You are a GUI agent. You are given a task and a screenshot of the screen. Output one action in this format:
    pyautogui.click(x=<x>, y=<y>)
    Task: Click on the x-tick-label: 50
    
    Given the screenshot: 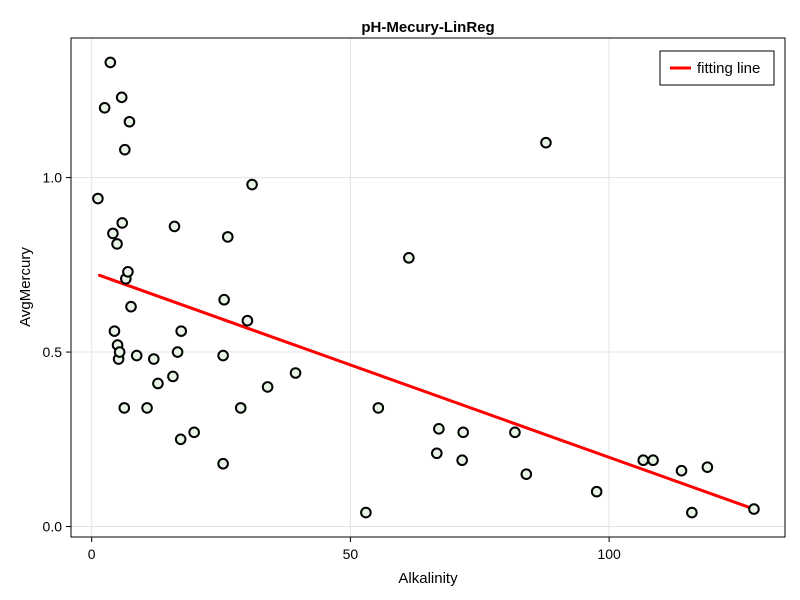 What is the action you would take?
    pyautogui.click(x=351, y=554)
    